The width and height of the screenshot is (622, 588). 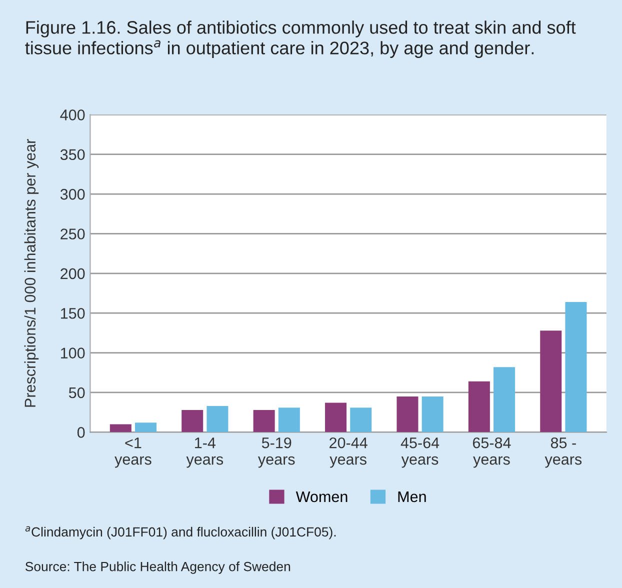 What do you see at coordinates (73, 353) in the screenshot?
I see `y-tick-label: 100` at bounding box center [73, 353].